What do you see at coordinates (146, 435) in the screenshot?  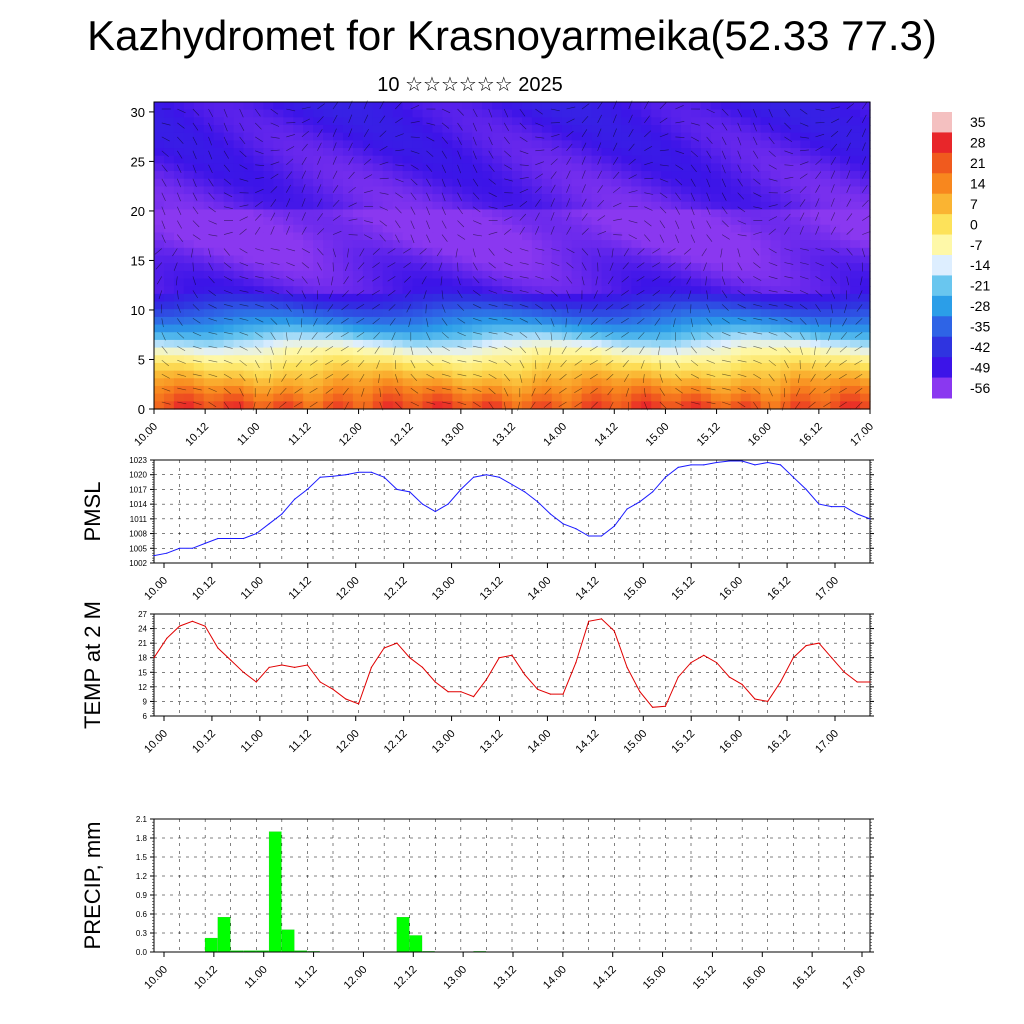 I see `x-tick-label: 10.00` at bounding box center [146, 435].